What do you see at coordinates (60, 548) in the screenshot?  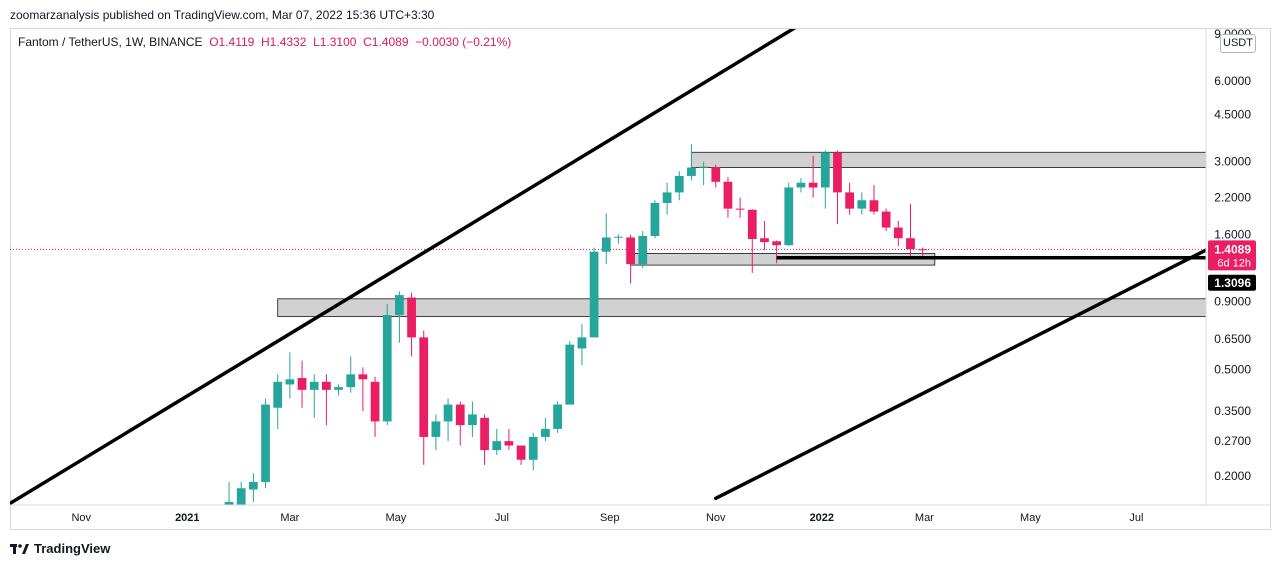 I see `tradingview-footer: TradingView` at bounding box center [60, 548].